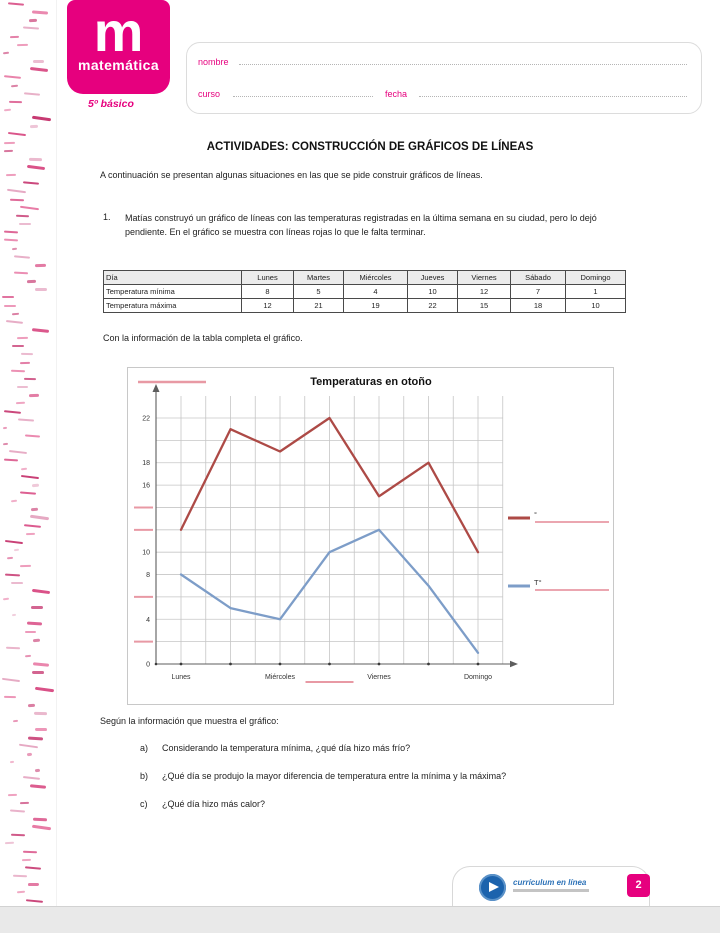 The image size is (720, 933). What do you see at coordinates (463, 60) in the screenshot?
I see `name-write-line` at bounding box center [463, 60].